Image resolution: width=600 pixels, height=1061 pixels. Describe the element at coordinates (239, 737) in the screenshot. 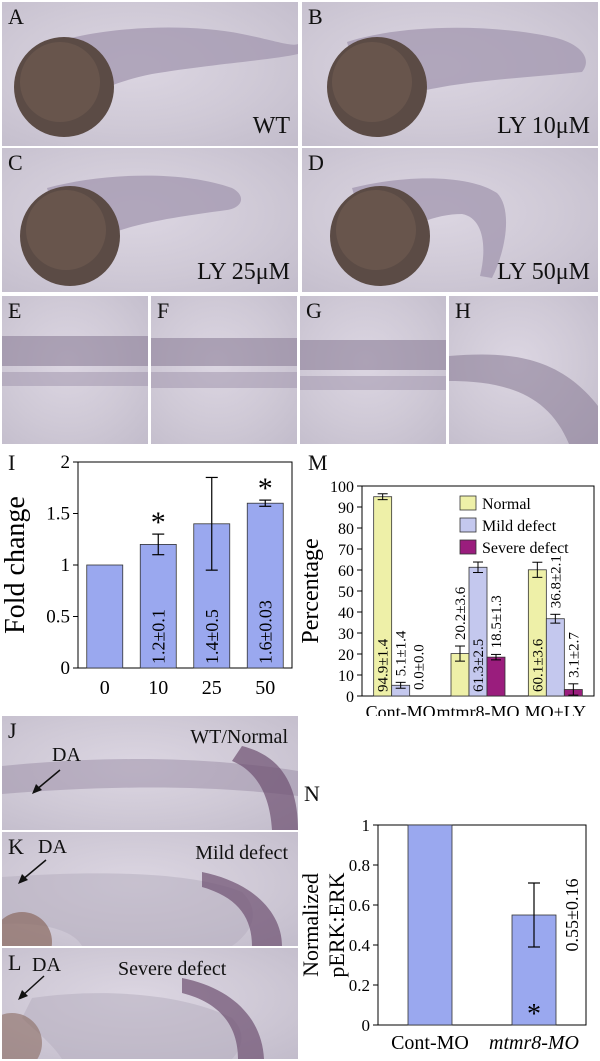

I see `caption-wt-normal: WT/Normal` at that location.